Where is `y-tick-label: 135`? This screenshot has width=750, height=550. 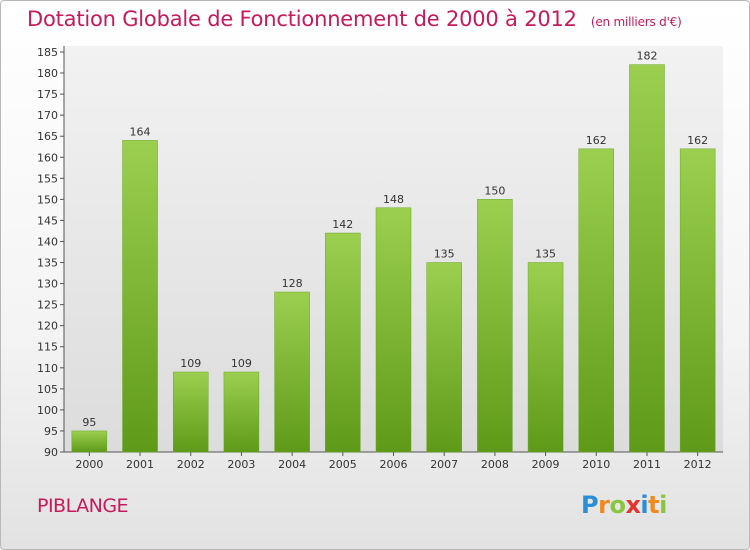
y-tick-label: 135 is located at coordinates (47, 263).